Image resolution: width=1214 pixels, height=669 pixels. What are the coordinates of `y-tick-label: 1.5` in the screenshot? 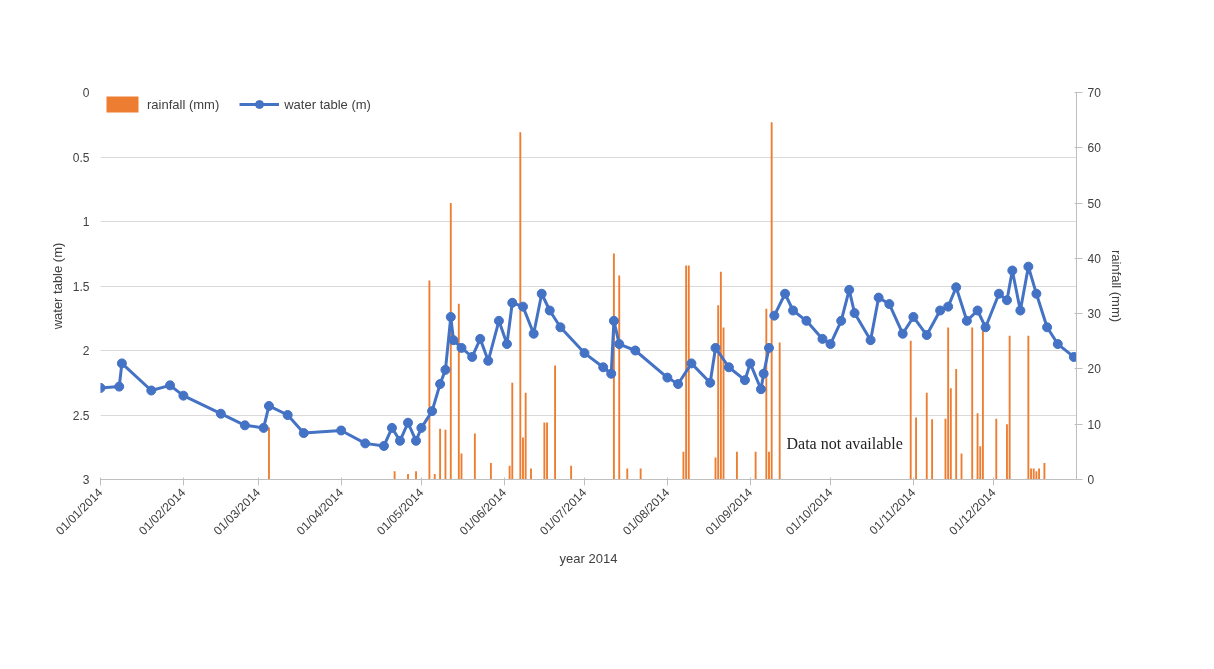 It's located at (81, 286).